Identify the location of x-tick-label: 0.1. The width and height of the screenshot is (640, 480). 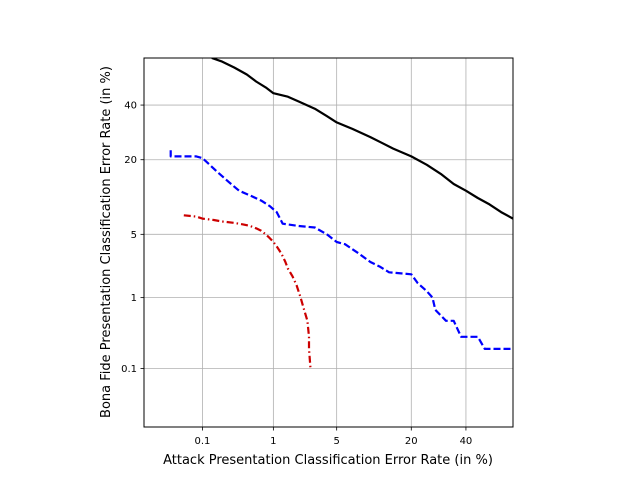
(202, 441).